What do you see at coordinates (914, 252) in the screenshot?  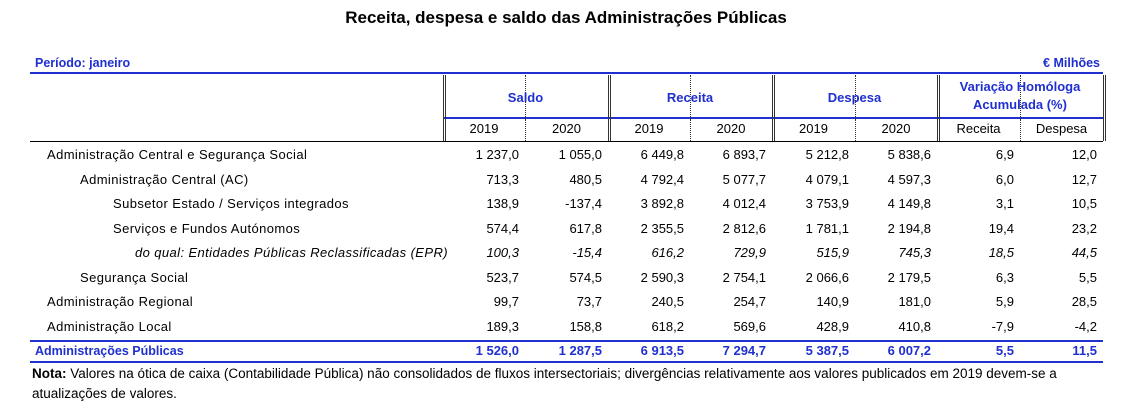 I see `cell-value: 745,3` at bounding box center [914, 252].